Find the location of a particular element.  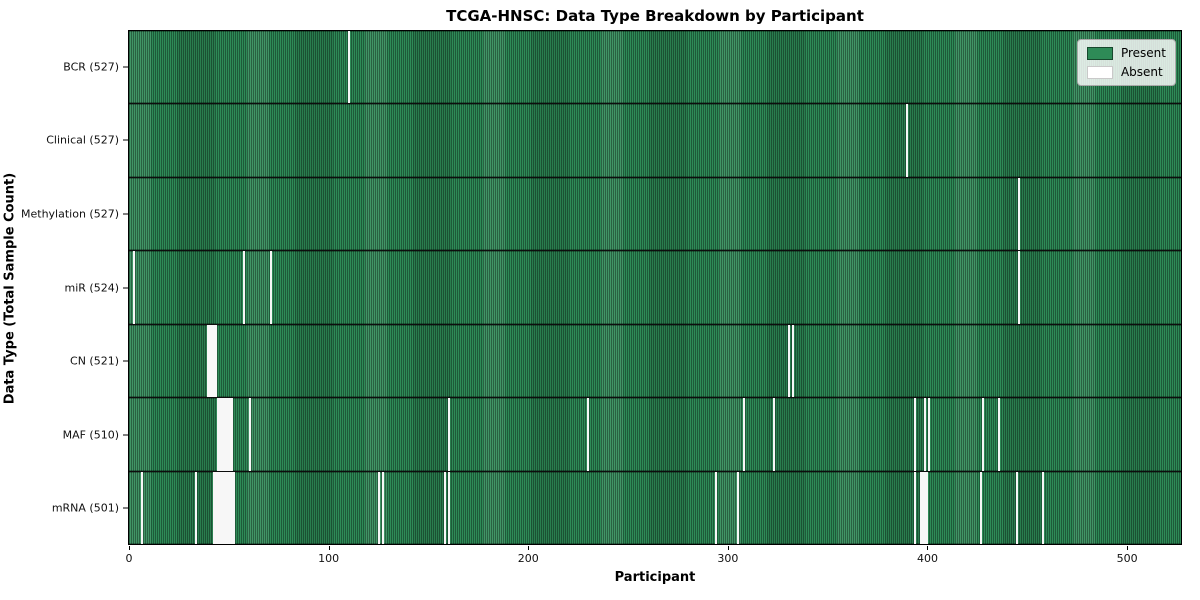

absent-swatch is located at coordinates (1099, 72).